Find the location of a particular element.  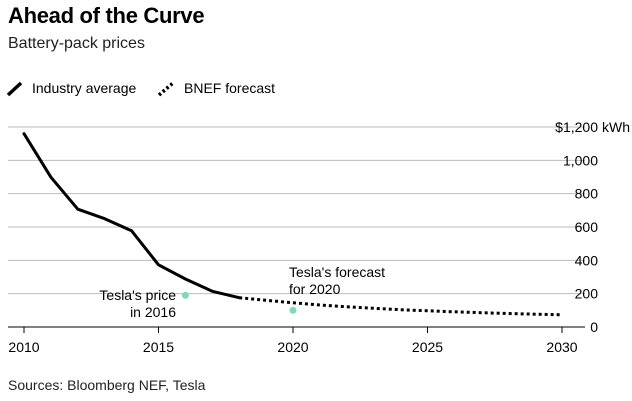

legend: Industry average BNEF forecast is located at coordinates (140, 88).